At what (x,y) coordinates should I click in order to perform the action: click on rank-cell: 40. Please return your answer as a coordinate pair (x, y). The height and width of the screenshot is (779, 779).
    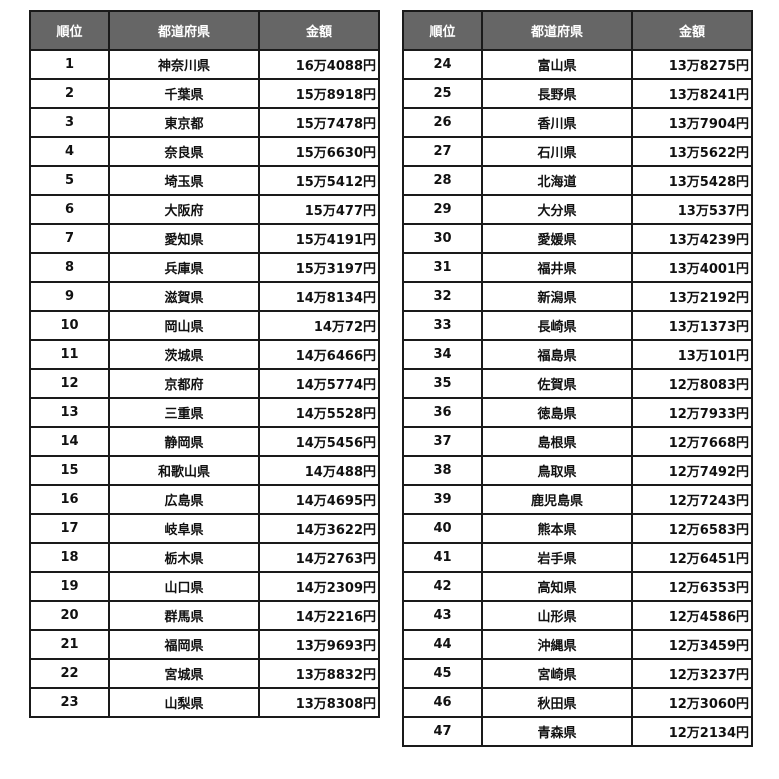
    Looking at the image, I should click on (442, 528).